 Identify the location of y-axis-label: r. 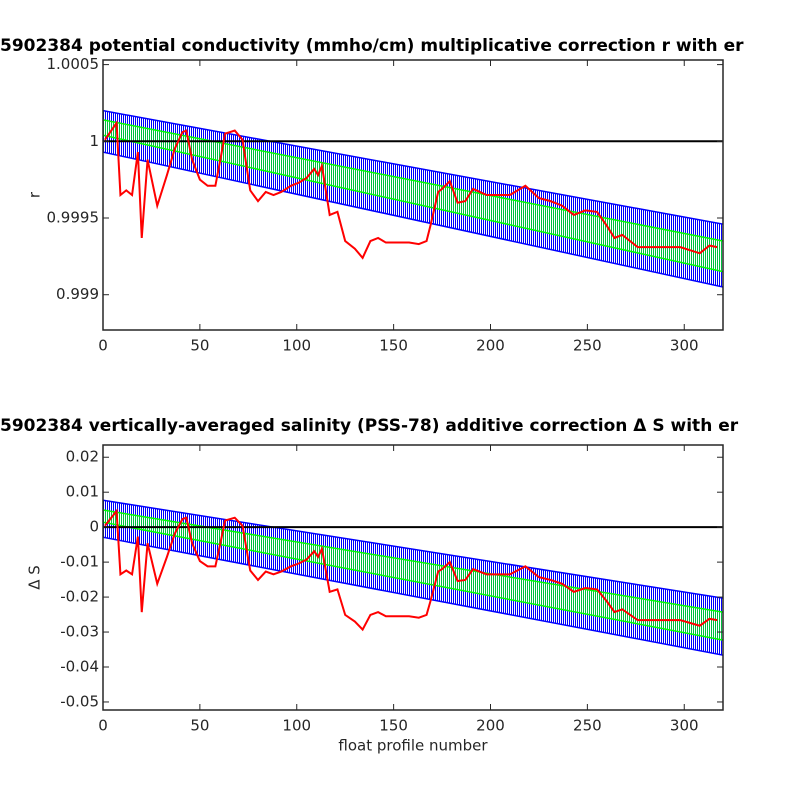
(35, 194).